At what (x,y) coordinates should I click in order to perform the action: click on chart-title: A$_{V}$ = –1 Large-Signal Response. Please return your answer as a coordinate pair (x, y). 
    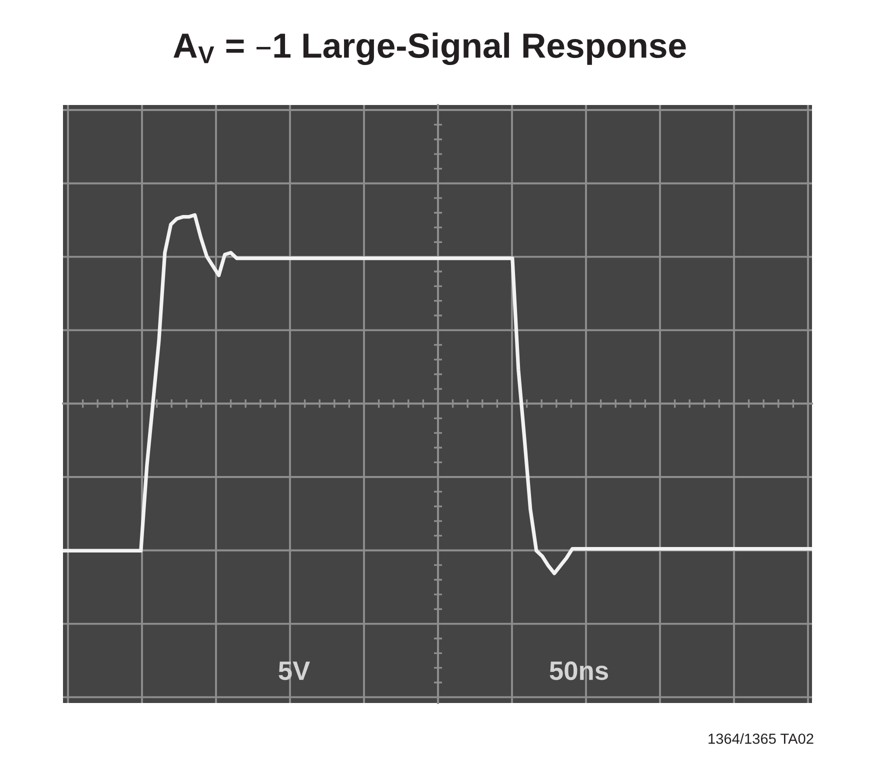
    Looking at the image, I should click on (430, 49).